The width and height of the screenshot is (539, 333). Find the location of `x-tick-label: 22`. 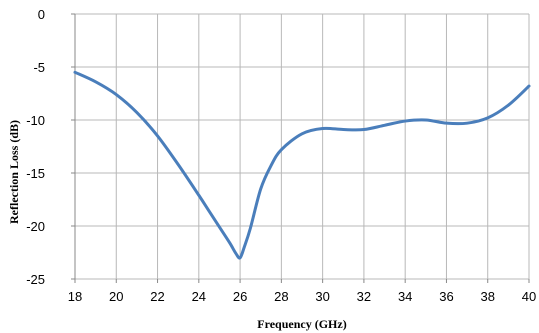

x-tick-label: 22 is located at coordinates (157, 296).